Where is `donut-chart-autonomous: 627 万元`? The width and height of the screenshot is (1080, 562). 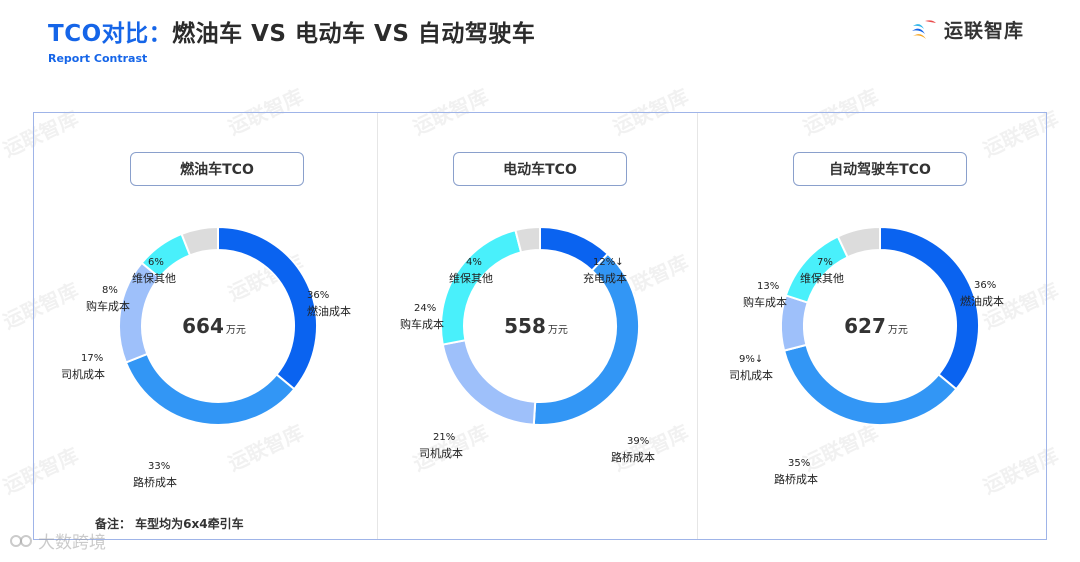
donut-chart-autonomous: 627 万元 is located at coordinates (880, 325).